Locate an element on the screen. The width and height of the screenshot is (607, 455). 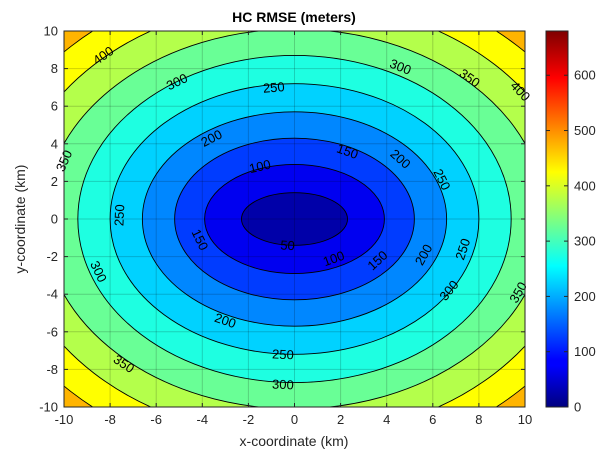
colorbar-tick-label: 0 is located at coordinates (577, 407).